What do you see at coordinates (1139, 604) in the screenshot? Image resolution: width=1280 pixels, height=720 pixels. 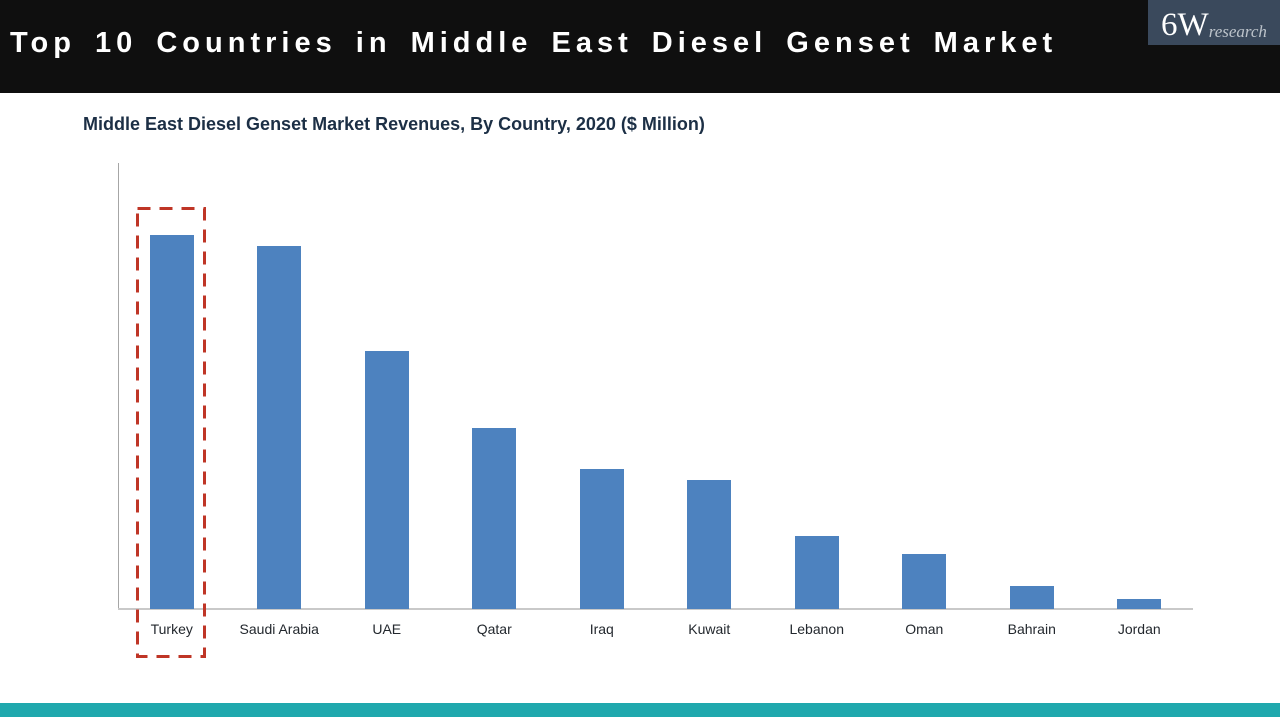 I see `bar-jordan` at bounding box center [1139, 604].